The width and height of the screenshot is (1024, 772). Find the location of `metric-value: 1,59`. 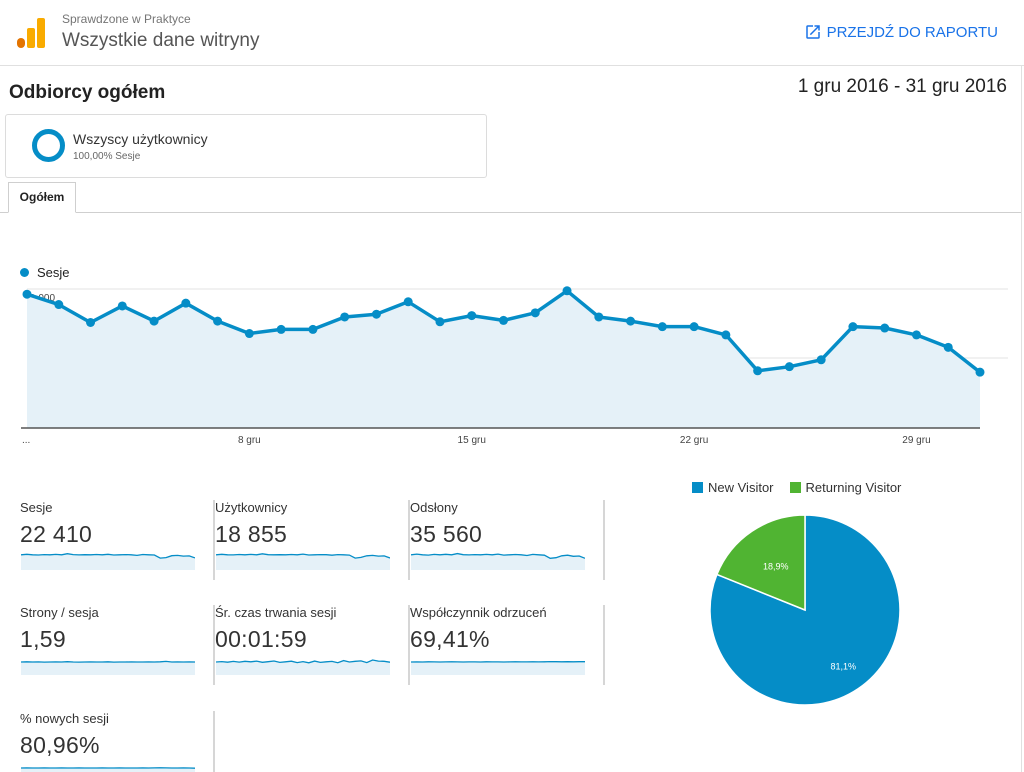

metric-value: 1,59 is located at coordinates (43, 639).